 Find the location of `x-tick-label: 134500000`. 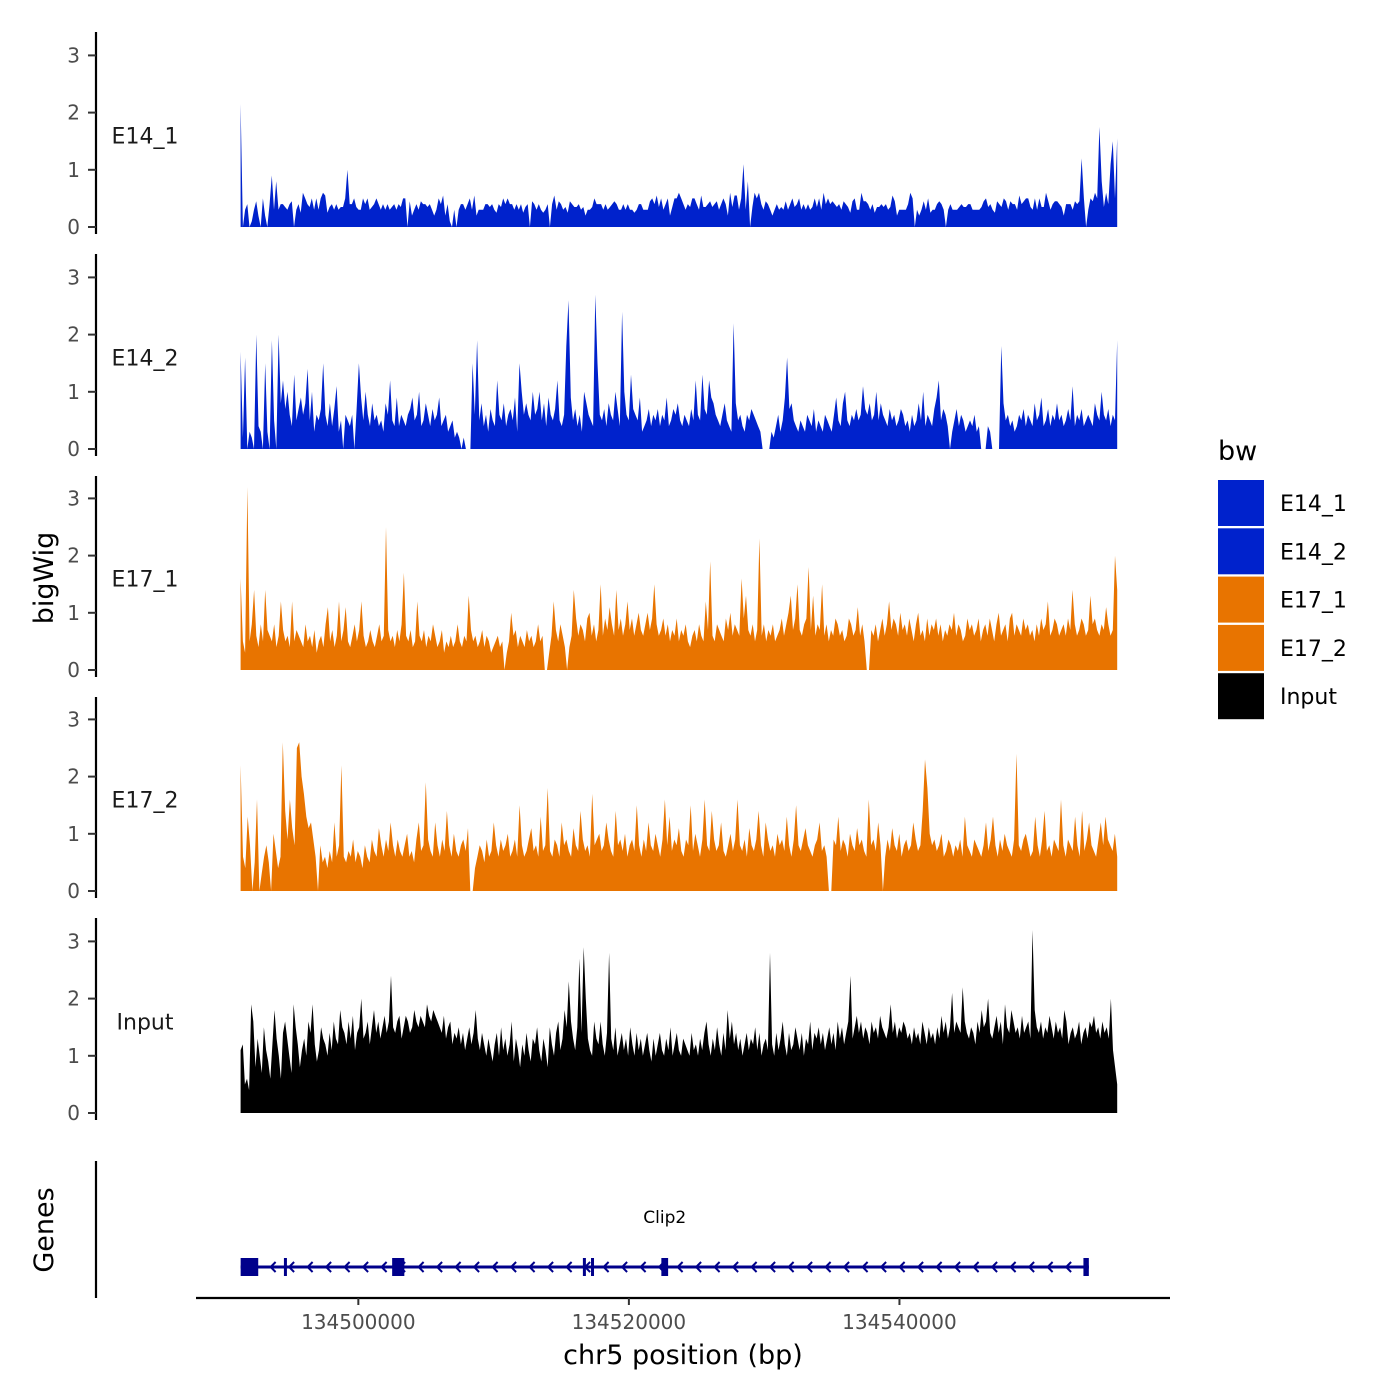

x-tick-label: 134500000 is located at coordinates (358, 1322).